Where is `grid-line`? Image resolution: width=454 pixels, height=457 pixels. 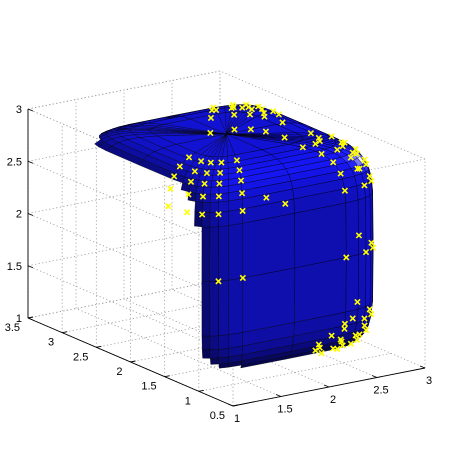 grid-line is located at coordinates (124, 299).